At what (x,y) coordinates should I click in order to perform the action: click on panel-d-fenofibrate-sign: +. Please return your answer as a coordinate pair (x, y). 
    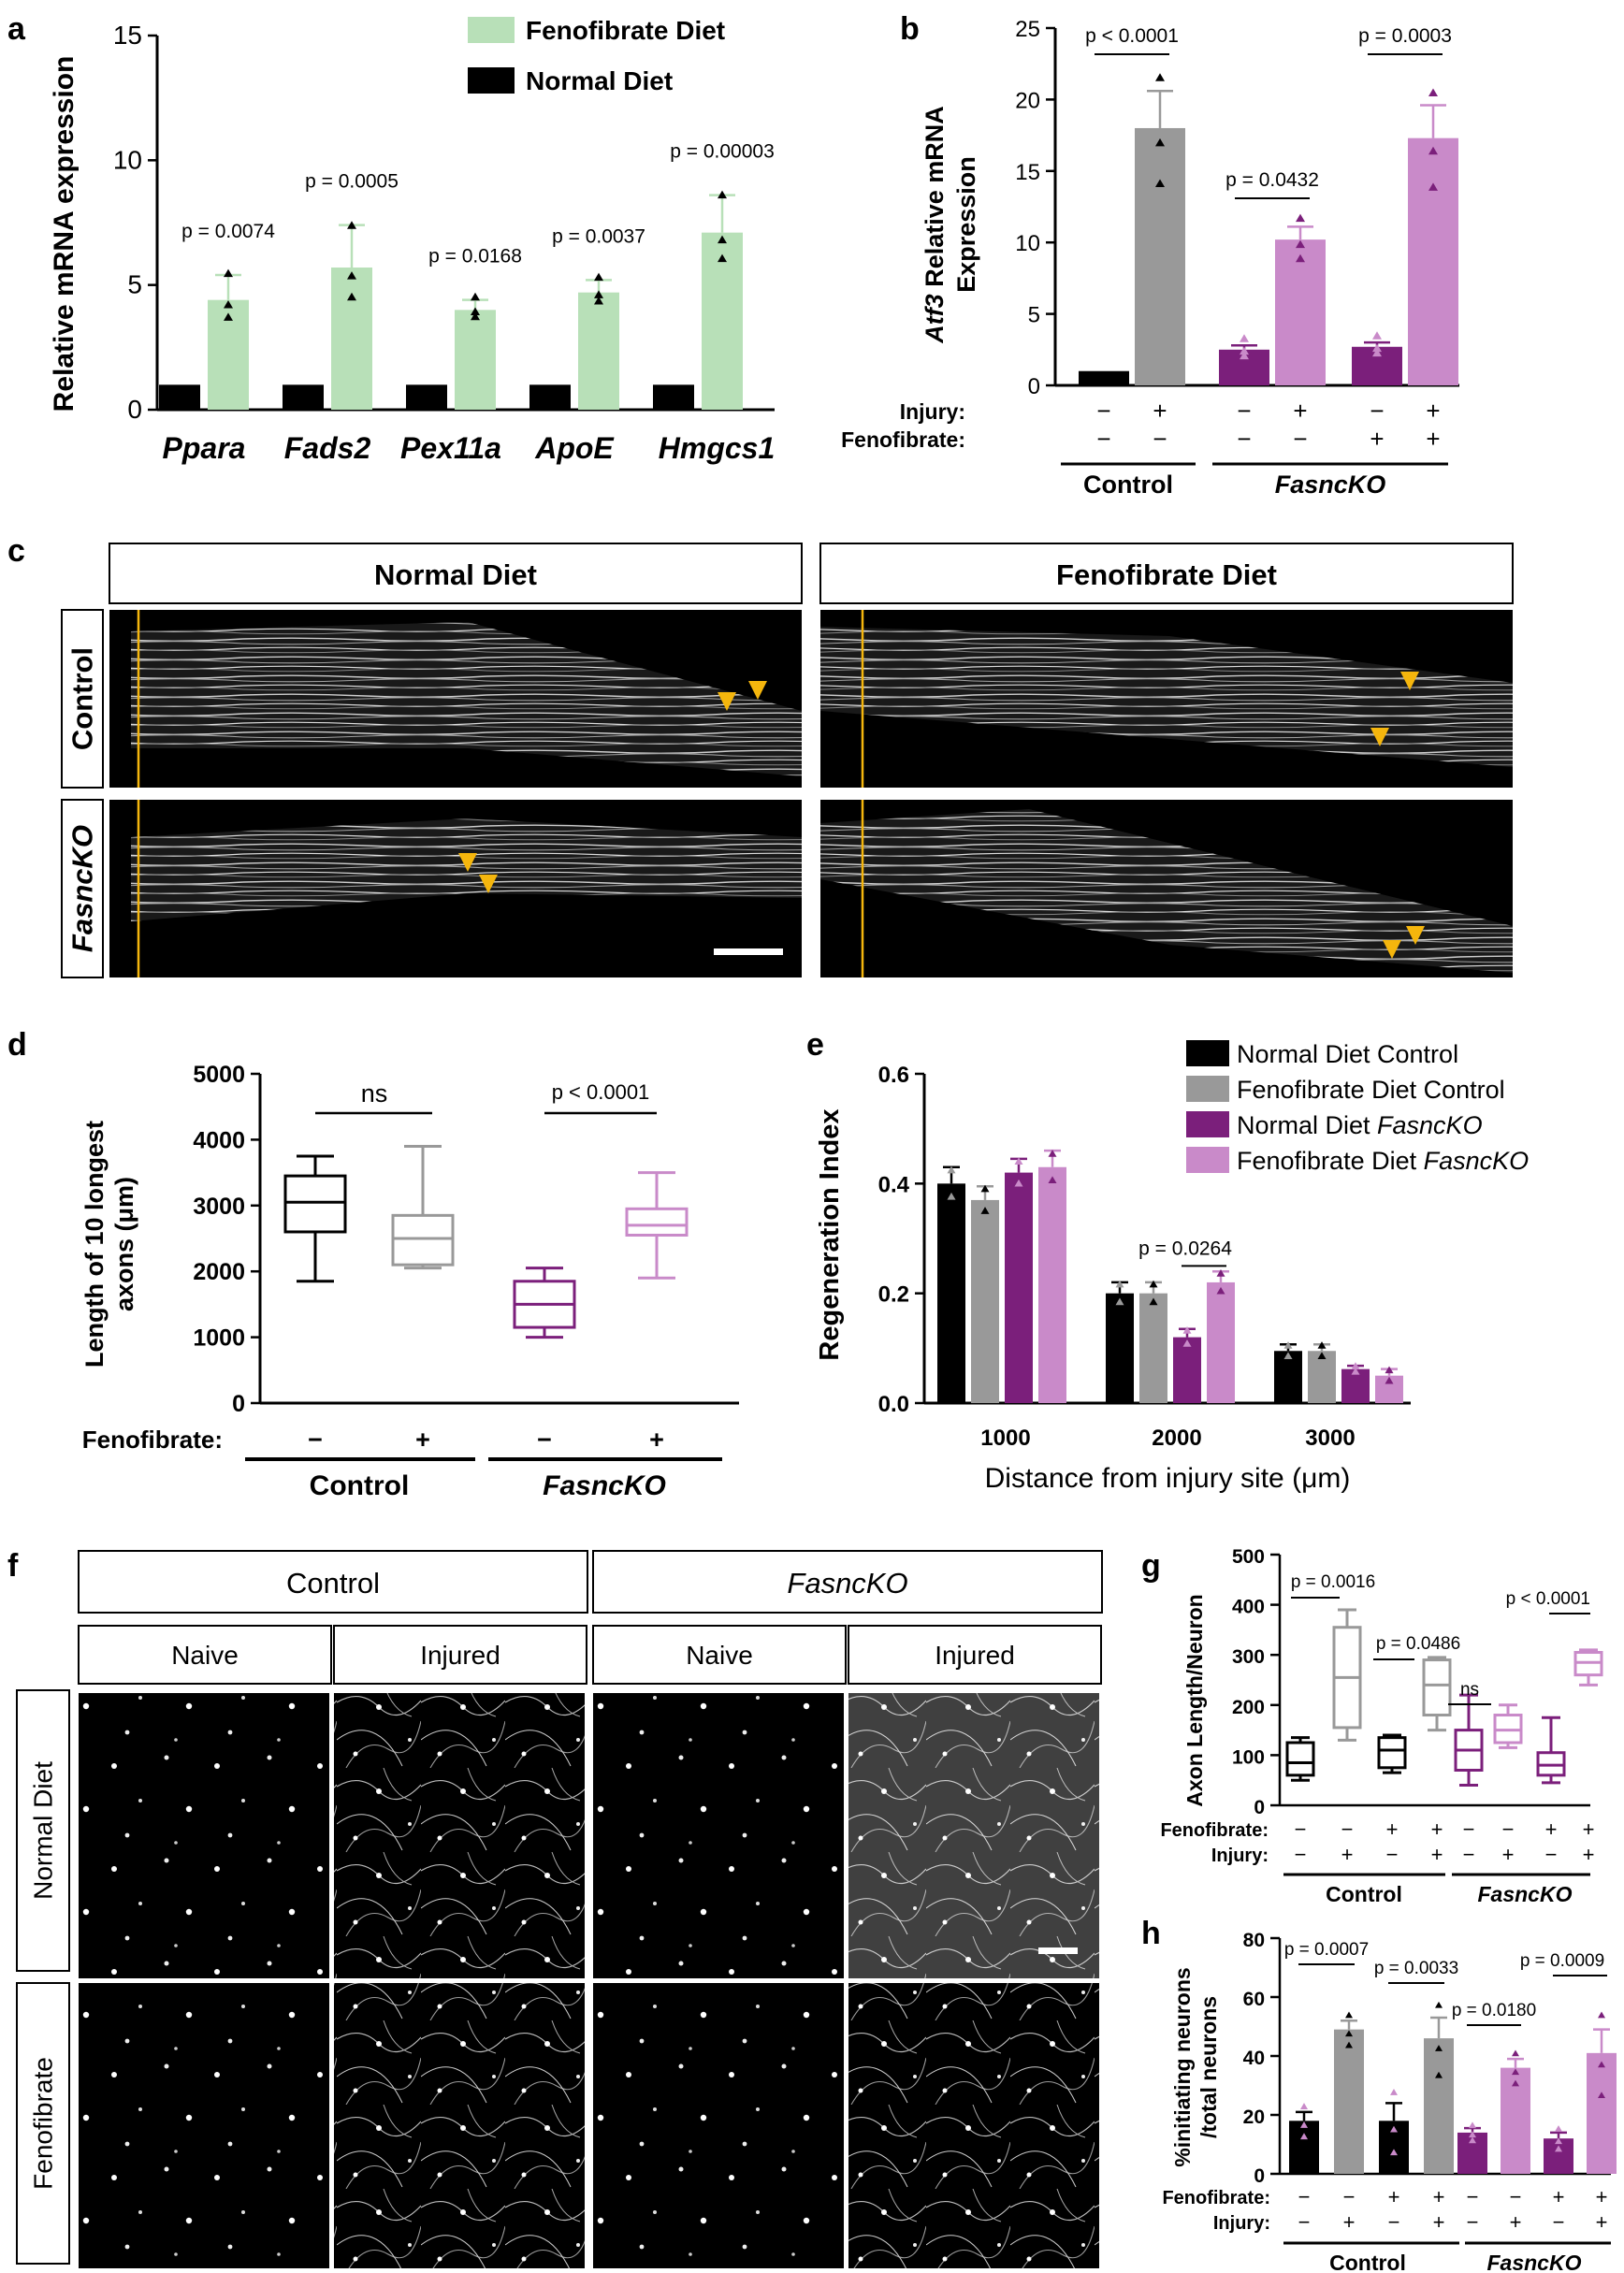
    Looking at the image, I should click on (656, 1440).